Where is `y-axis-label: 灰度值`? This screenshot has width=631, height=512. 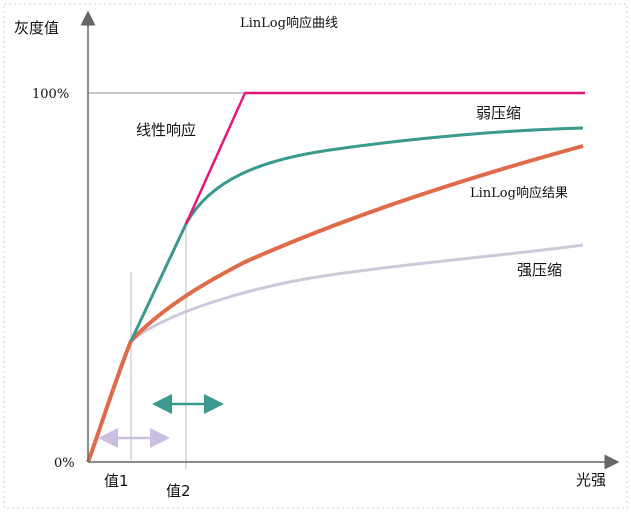
y-axis-label: 灰度值 is located at coordinates (36, 28).